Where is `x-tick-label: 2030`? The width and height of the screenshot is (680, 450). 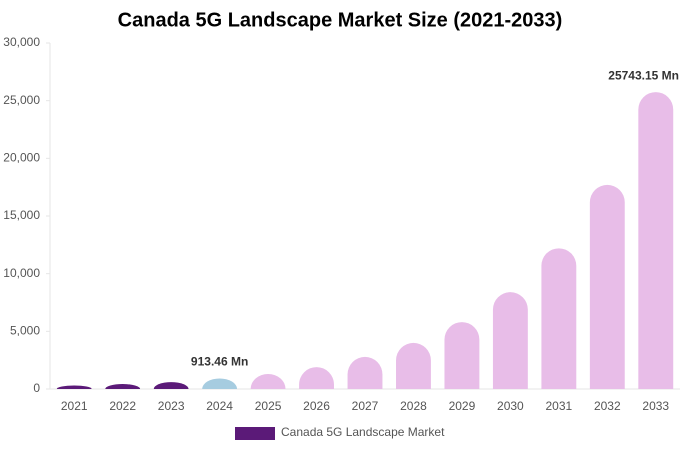
x-tick-label: 2030 is located at coordinates (510, 406).